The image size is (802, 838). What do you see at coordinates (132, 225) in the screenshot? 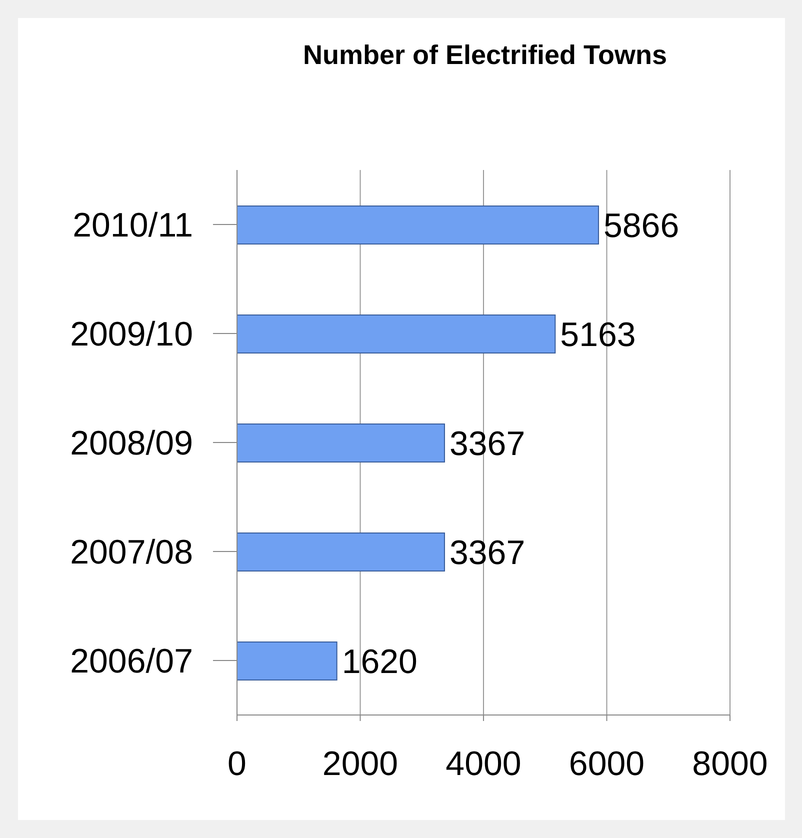
I see `y-tick-label: 2010/11` at bounding box center [132, 225].